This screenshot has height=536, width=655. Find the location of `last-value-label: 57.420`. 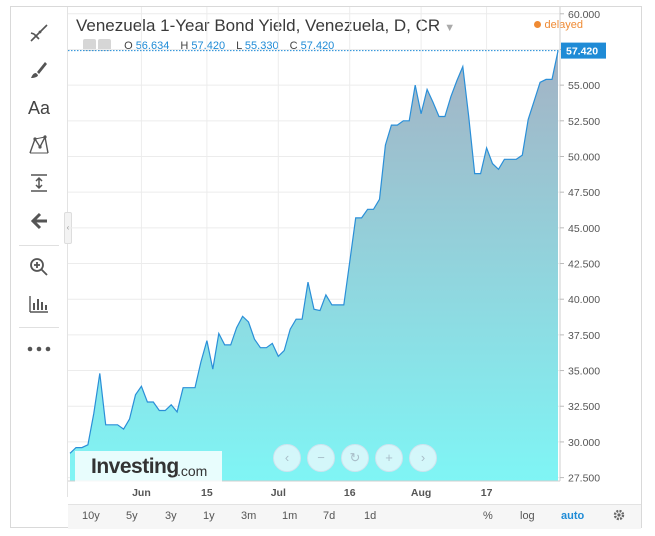

last-value-label: 57.420 is located at coordinates (582, 52).